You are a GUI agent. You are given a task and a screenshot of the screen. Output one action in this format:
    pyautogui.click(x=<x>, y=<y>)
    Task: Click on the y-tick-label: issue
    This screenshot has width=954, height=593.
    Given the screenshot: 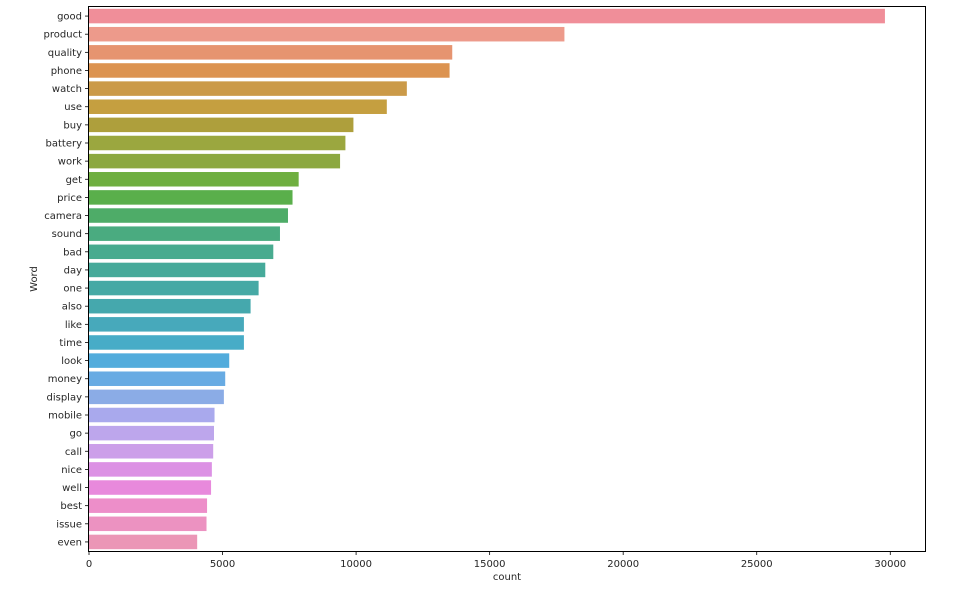 What is the action you would take?
    pyautogui.click(x=69, y=524)
    